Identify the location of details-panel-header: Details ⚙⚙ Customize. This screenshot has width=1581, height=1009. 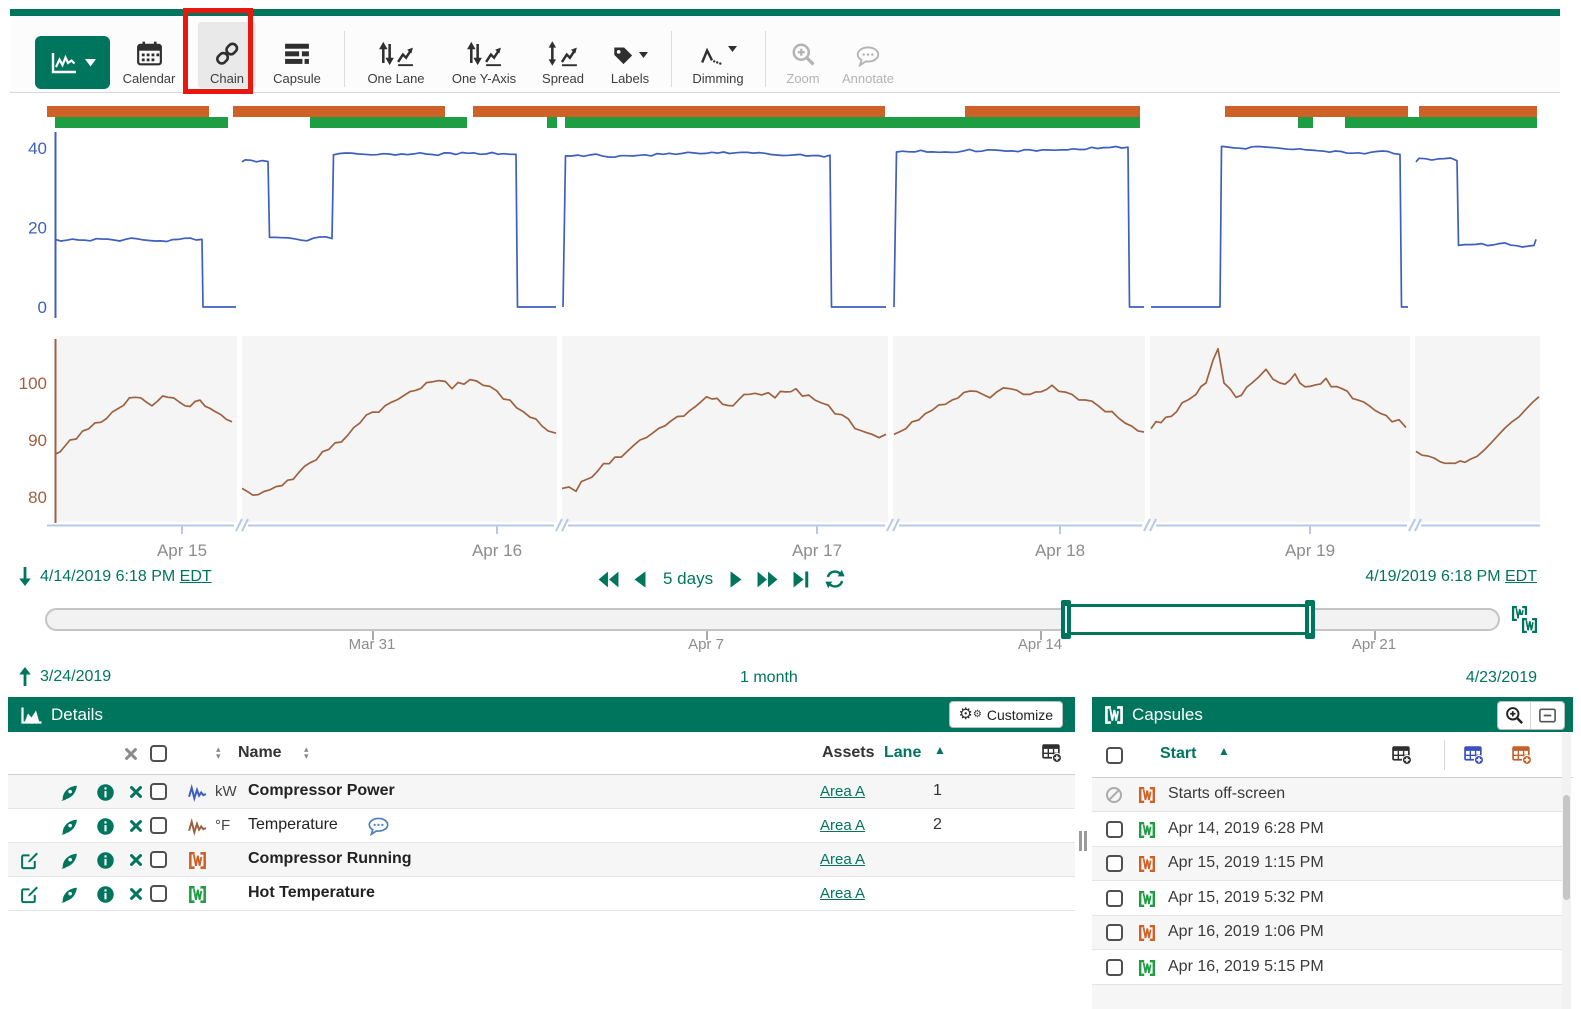
(541, 714).